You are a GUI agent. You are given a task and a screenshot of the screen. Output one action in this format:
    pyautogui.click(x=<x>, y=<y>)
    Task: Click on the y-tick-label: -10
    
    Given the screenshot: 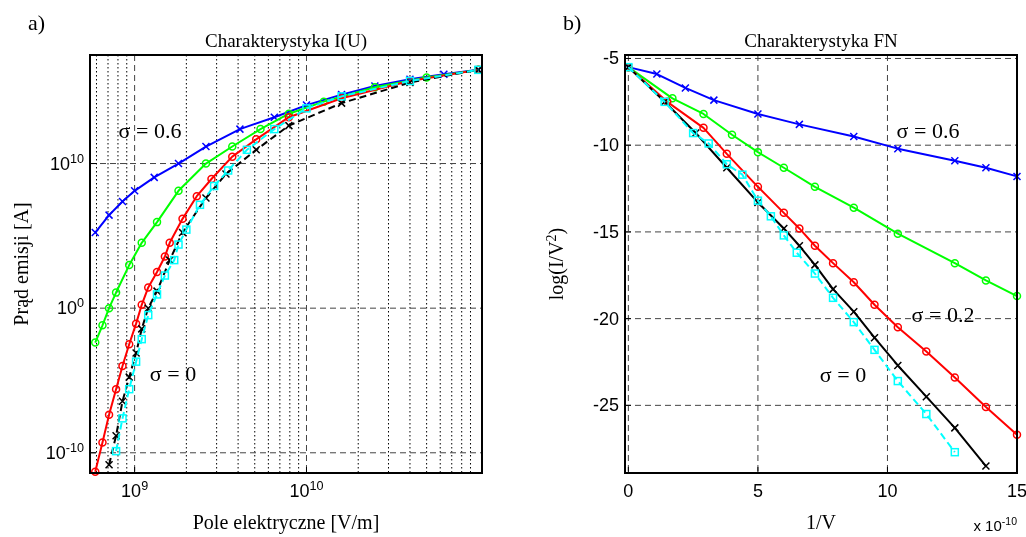 What is the action you would take?
    pyautogui.click(x=605, y=145)
    